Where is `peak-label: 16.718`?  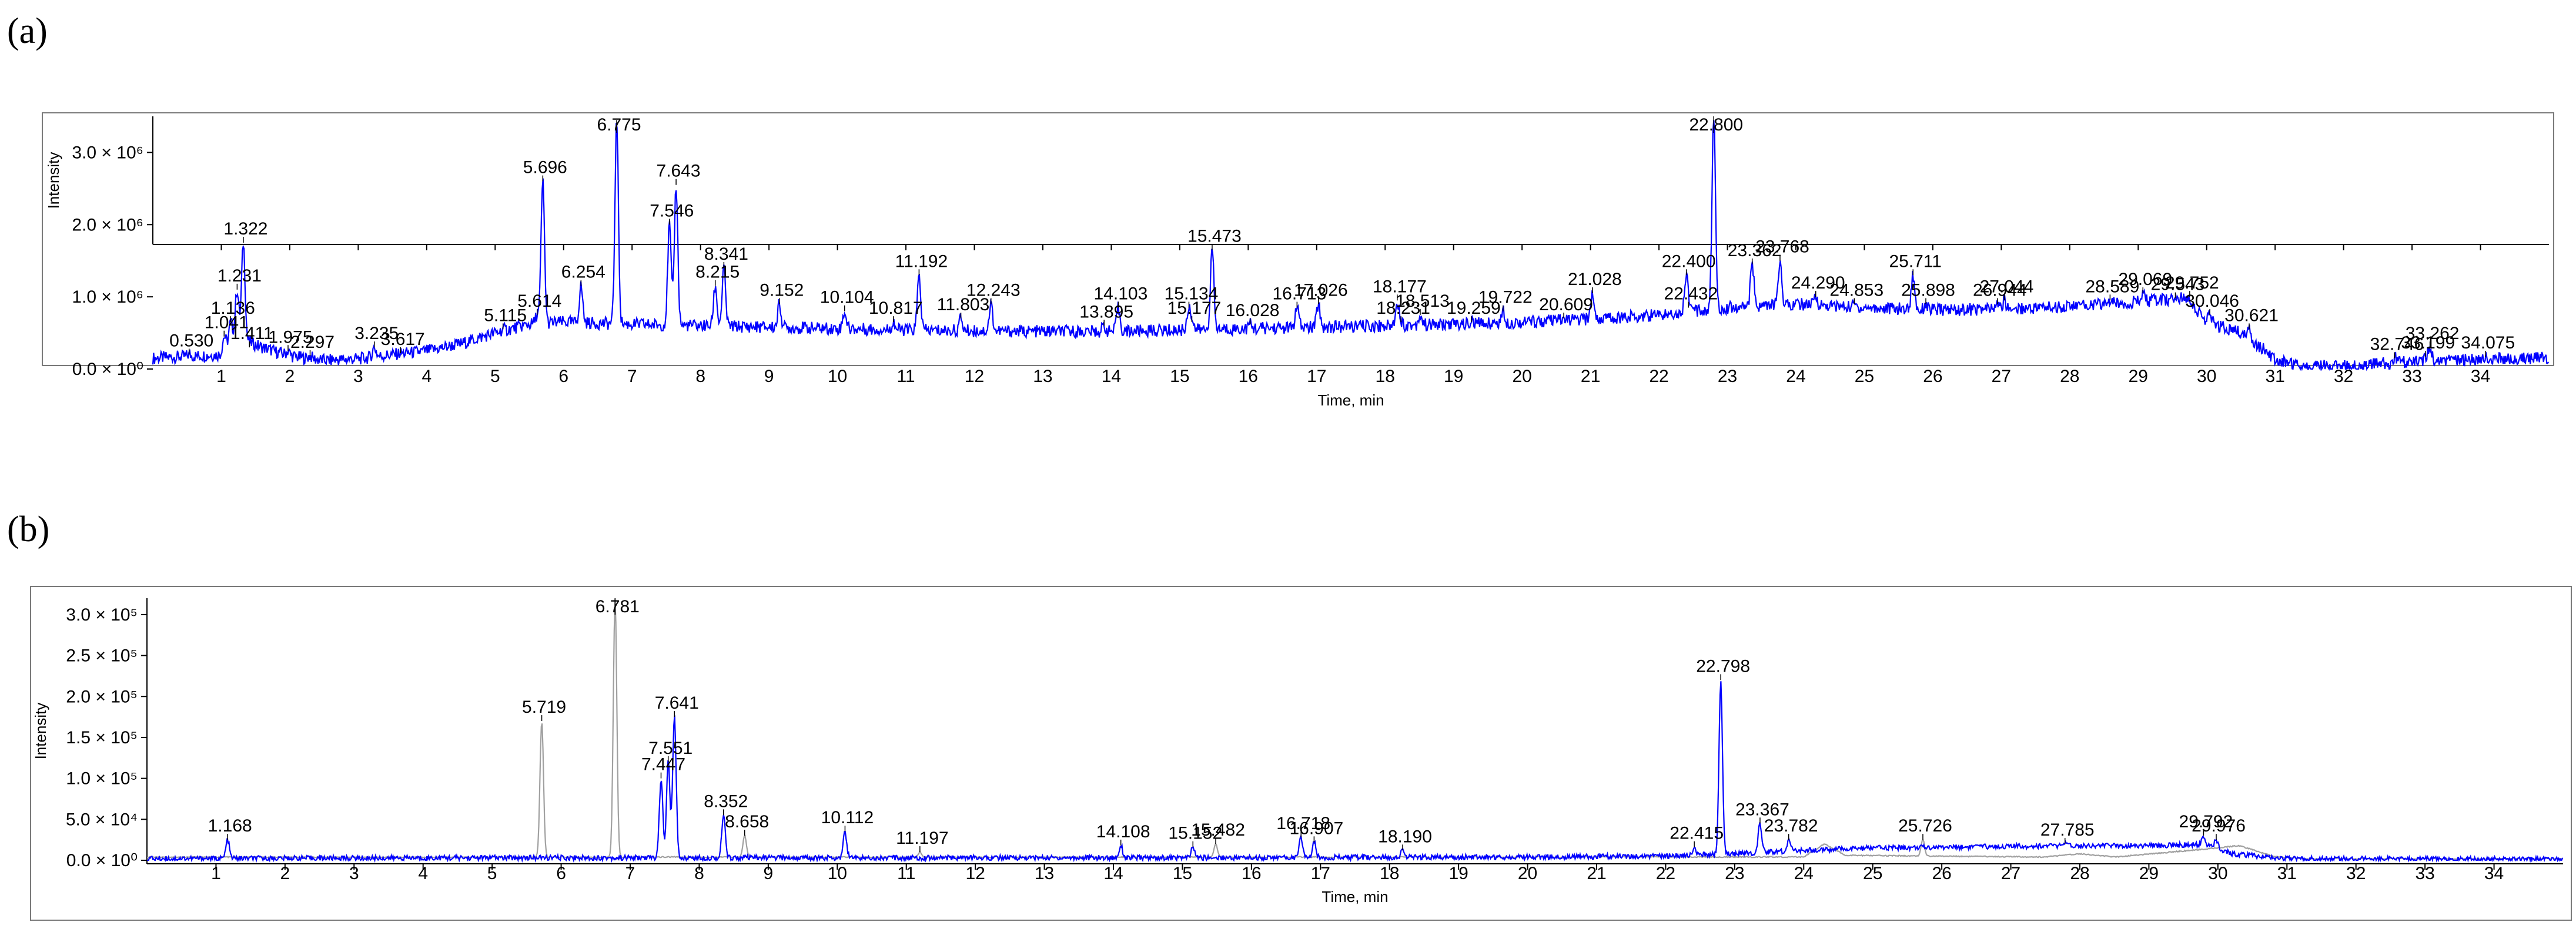 peak-label: 16.718 is located at coordinates (1303, 825).